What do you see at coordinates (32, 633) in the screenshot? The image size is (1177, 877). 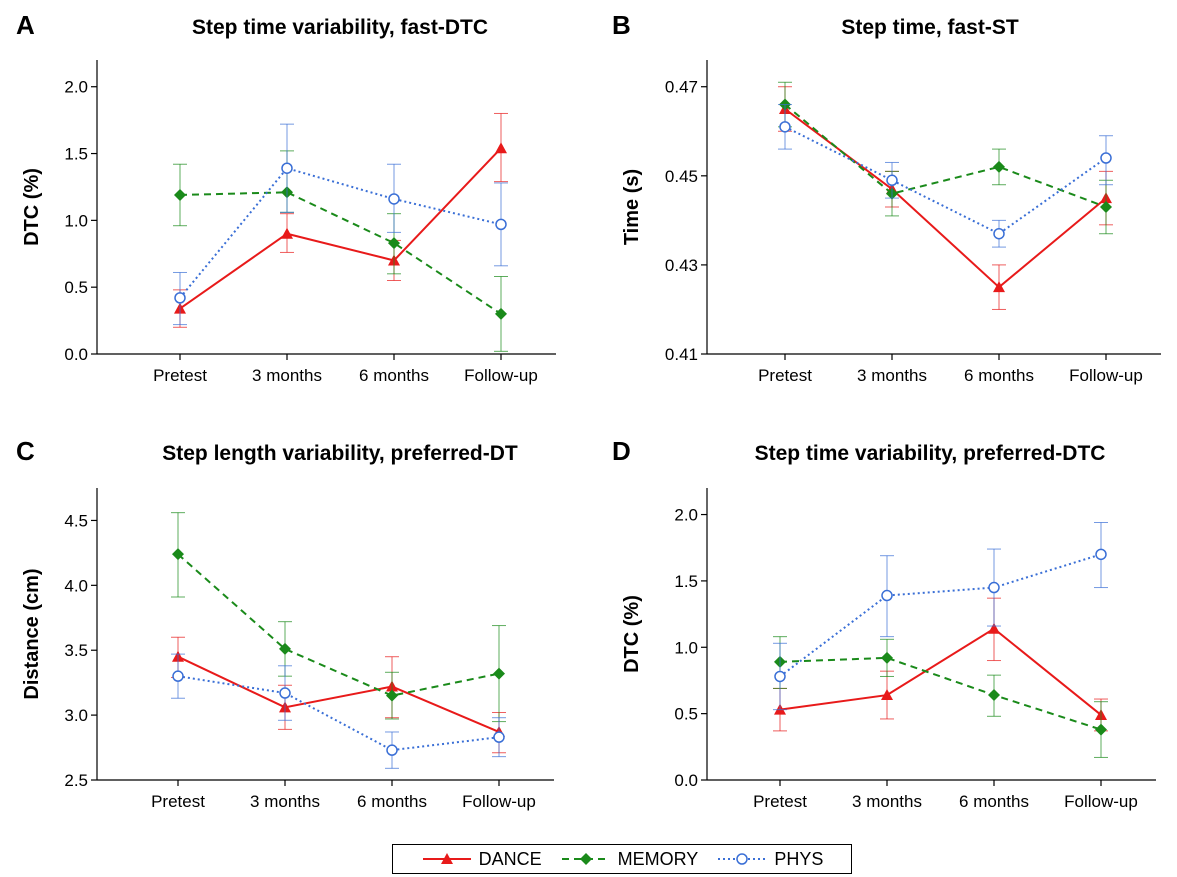 I see `y-axis-label: Distance (cm)` at bounding box center [32, 633].